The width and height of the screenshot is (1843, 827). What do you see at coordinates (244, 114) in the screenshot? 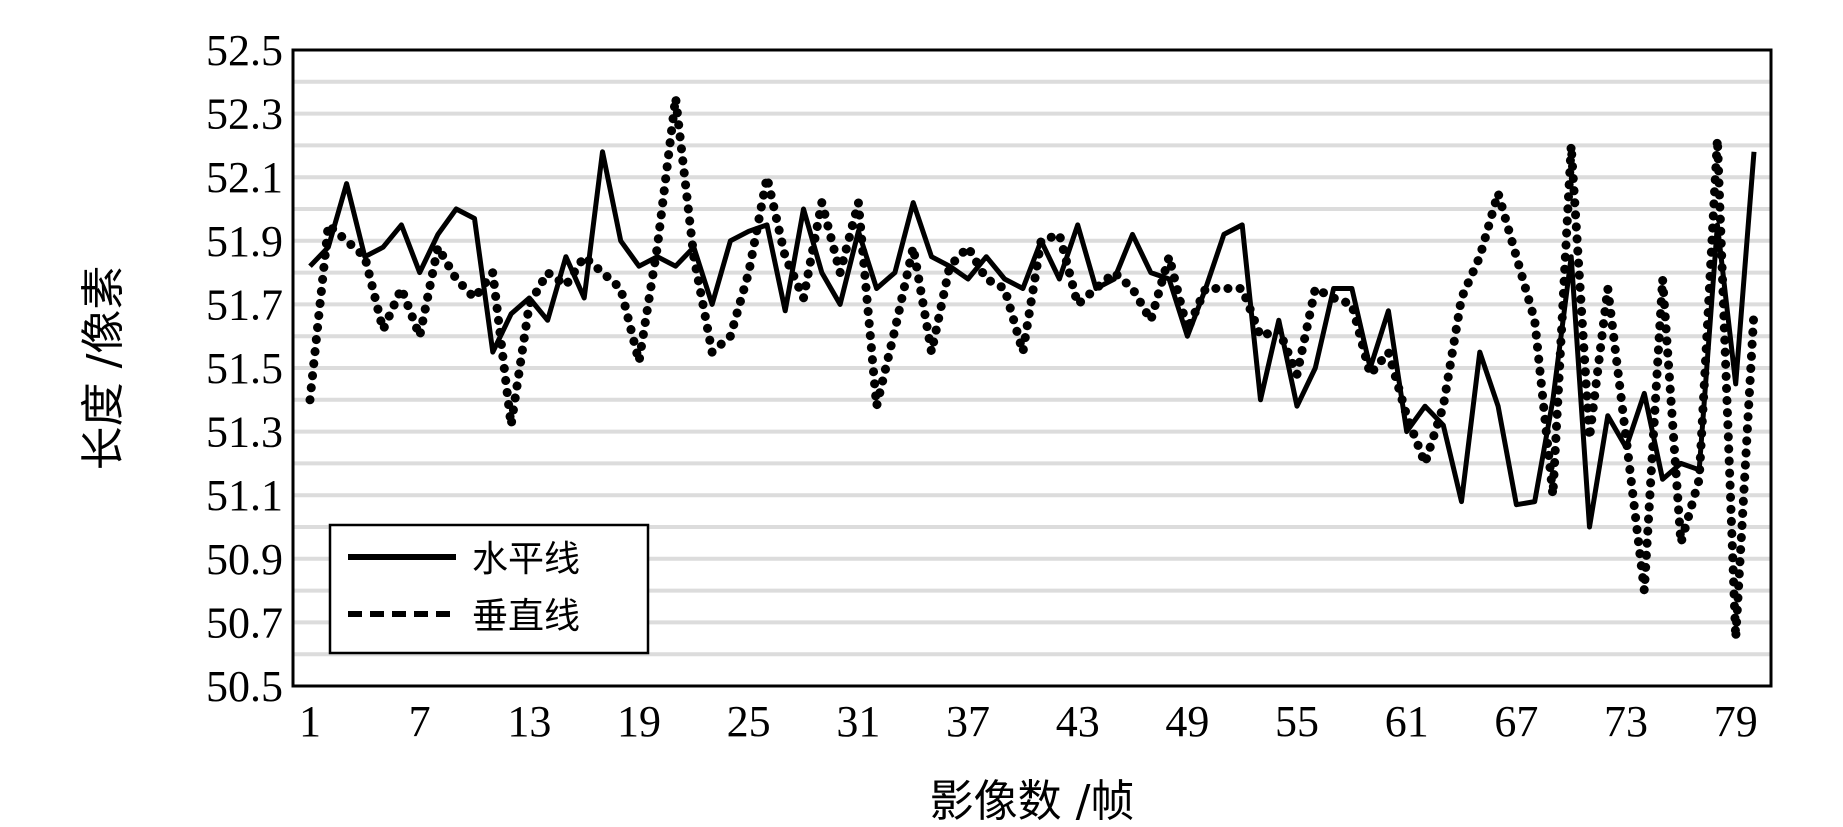
I see `y-tick-label: 52.3` at bounding box center [244, 114].